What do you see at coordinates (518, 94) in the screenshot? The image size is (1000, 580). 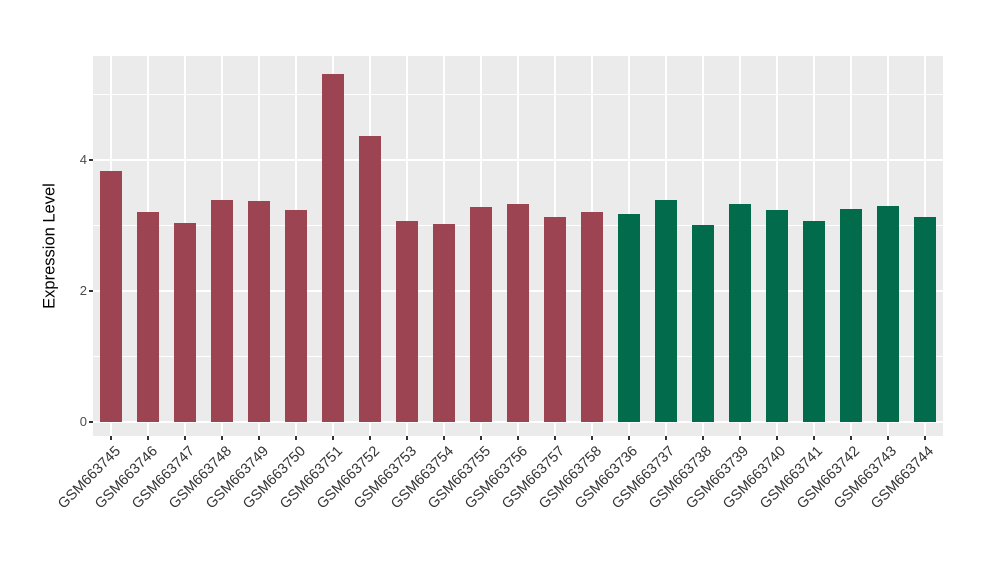 I see `gridline-minor` at bounding box center [518, 94].